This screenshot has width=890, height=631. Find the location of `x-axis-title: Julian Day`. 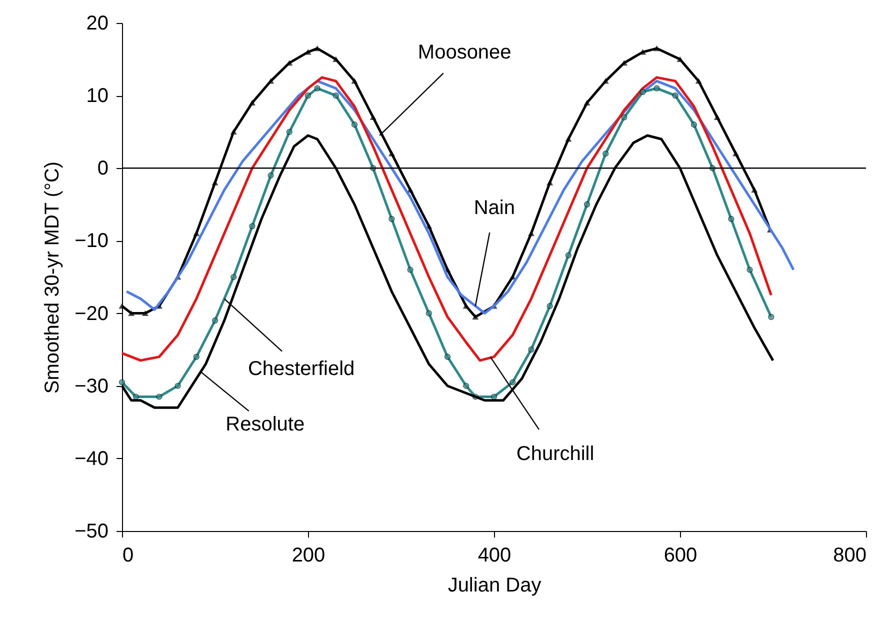

x-axis-title: Julian Day is located at coordinates (495, 585).